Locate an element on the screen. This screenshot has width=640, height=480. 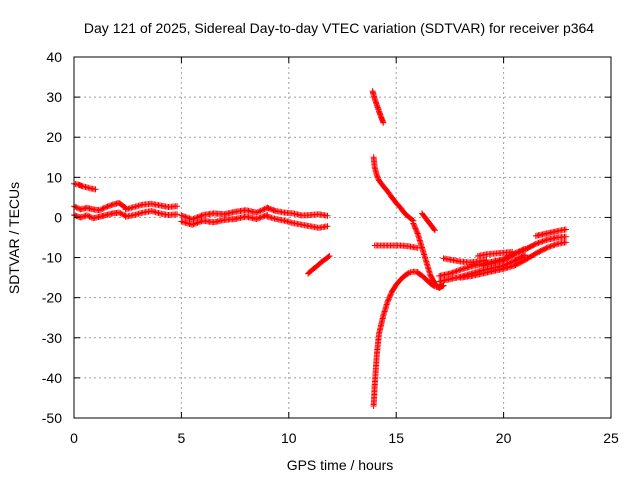
x-tick-label: 15 is located at coordinates (396, 438).